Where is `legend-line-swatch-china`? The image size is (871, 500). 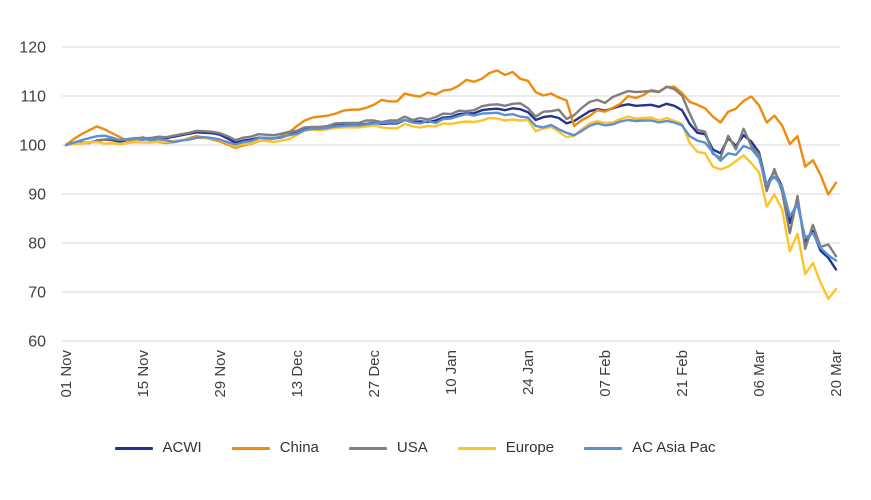 legend-line-swatch-china is located at coordinates (250, 448).